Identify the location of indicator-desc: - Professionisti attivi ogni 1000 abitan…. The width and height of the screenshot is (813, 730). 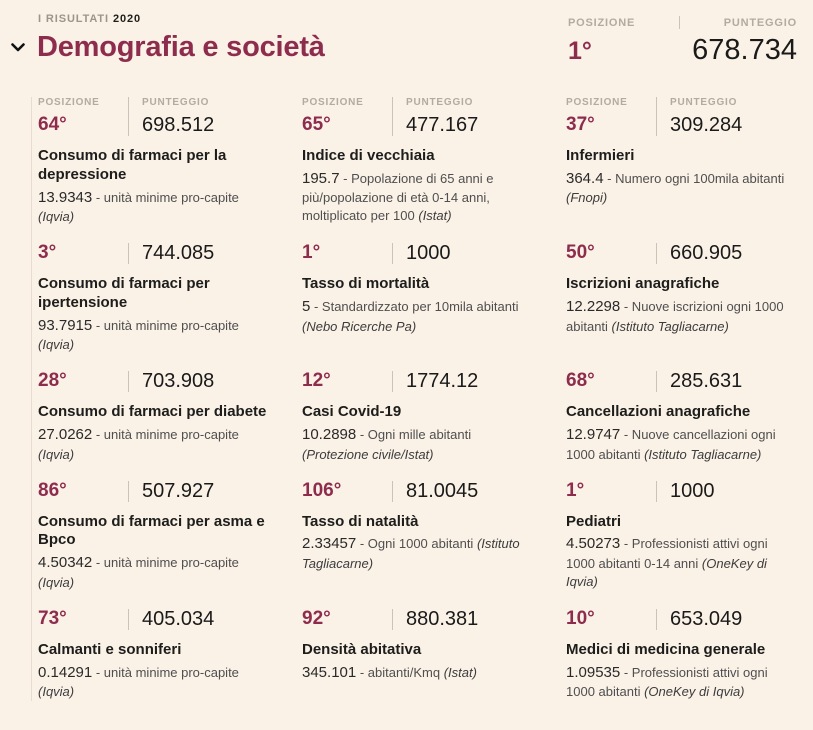
(667, 682).